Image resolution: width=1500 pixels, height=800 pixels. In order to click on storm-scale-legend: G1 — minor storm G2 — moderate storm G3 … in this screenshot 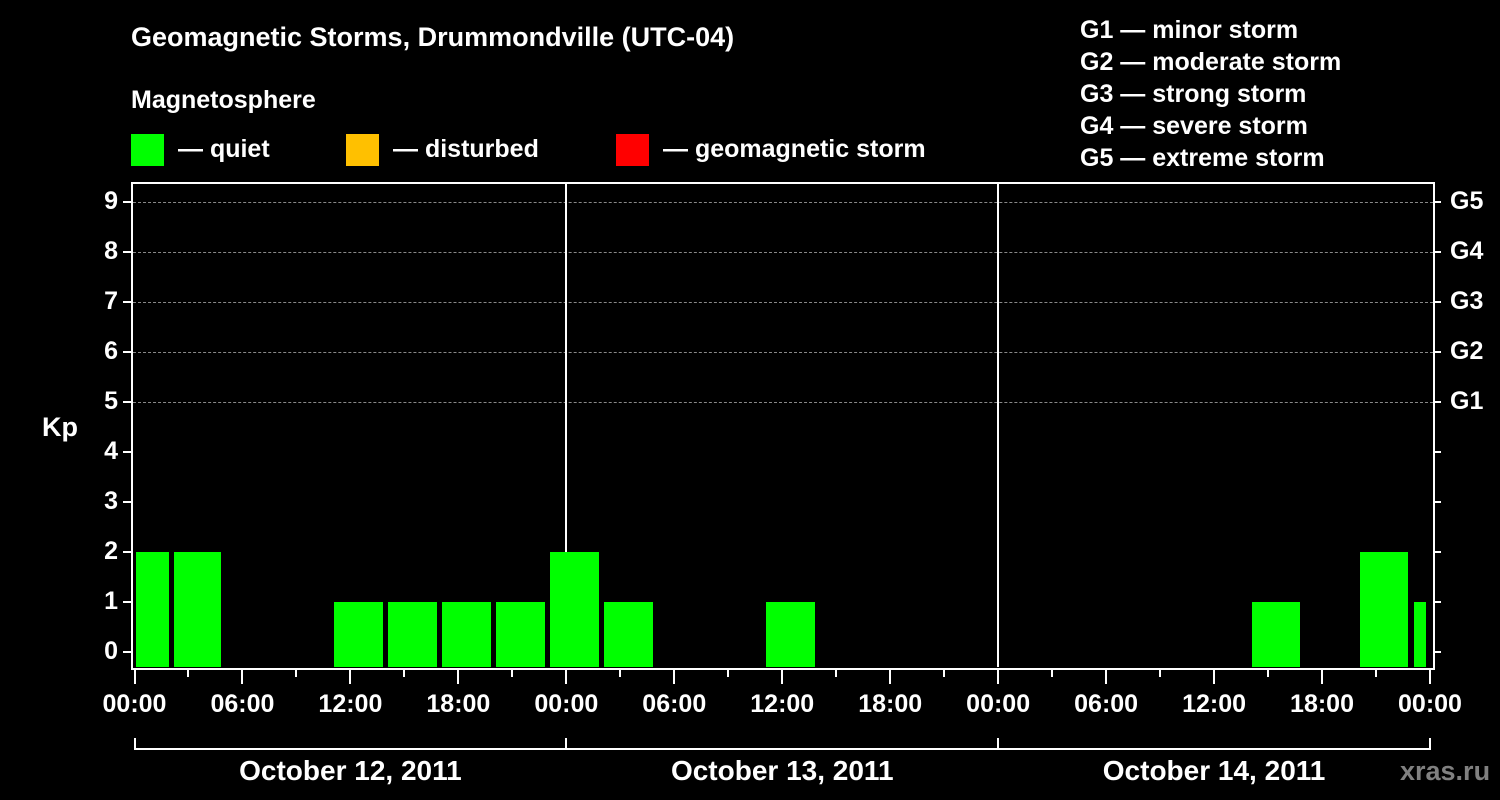, I will do `click(1210, 94)`.